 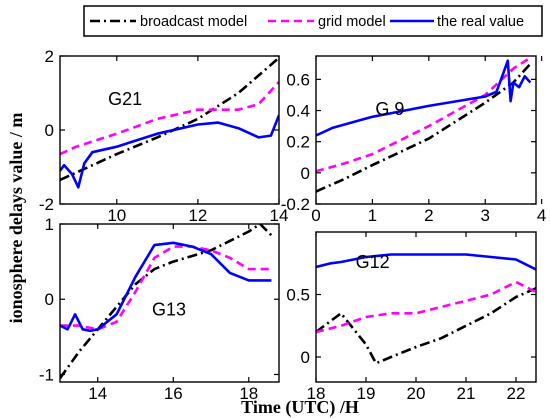 What do you see at coordinates (466, 393) in the screenshot?
I see `x-tick-label: 21` at bounding box center [466, 393].